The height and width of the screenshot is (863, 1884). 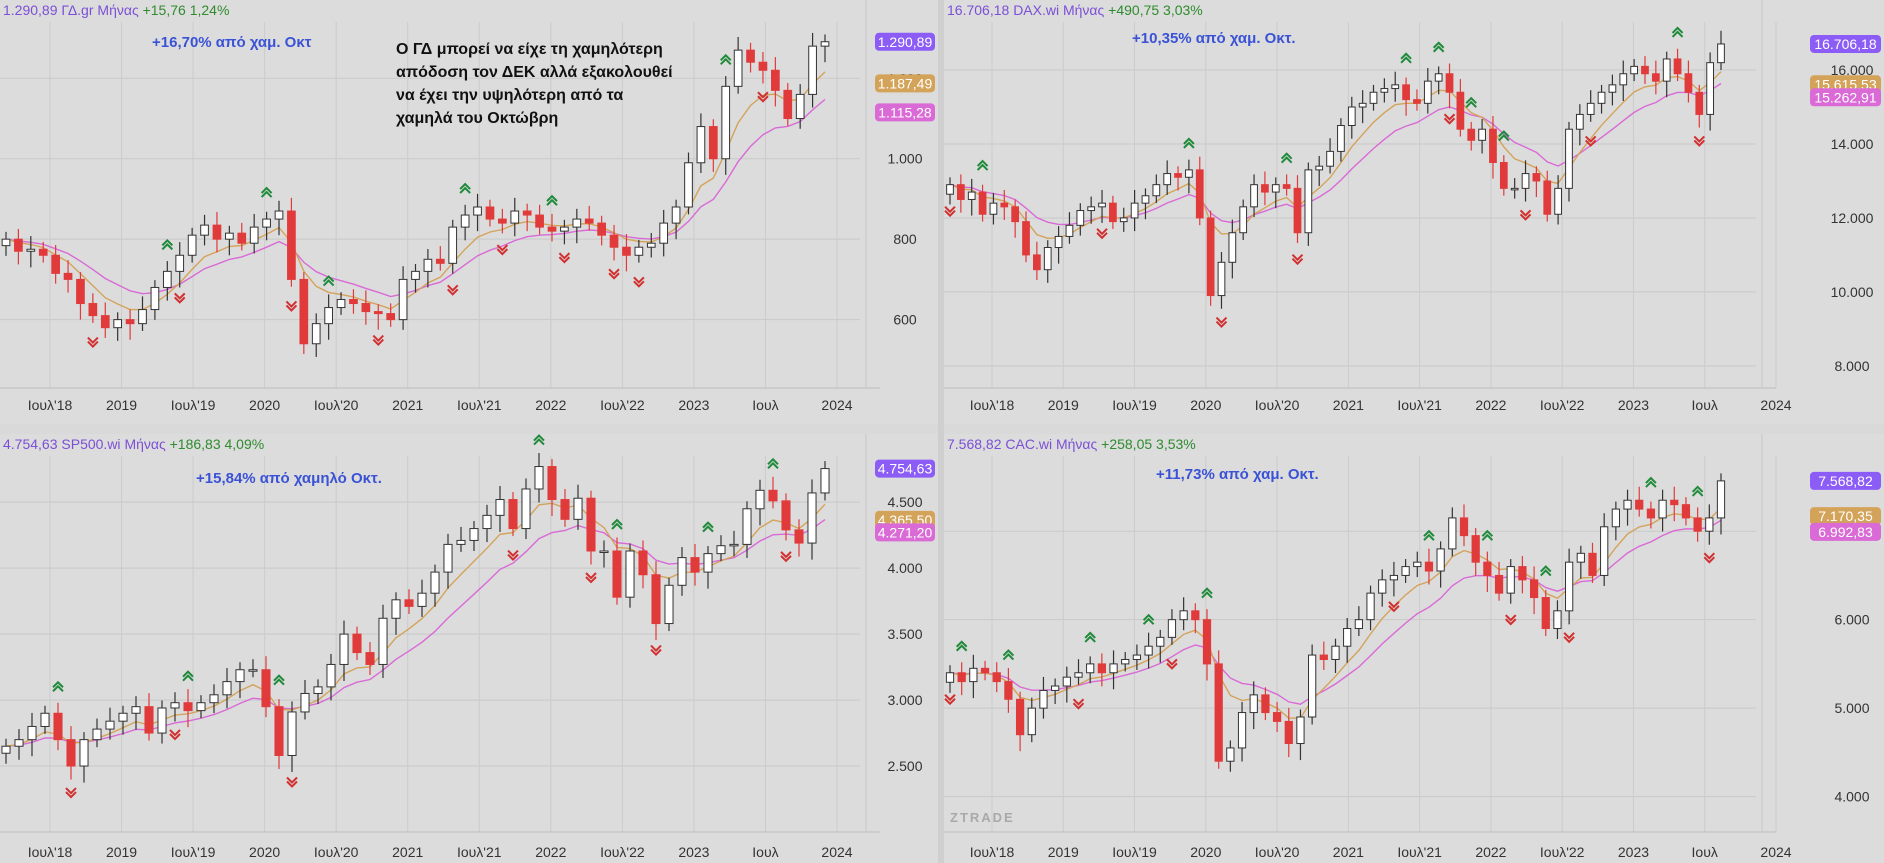 I want to click on y-tick-label: 600, so click(x=905, y=320).